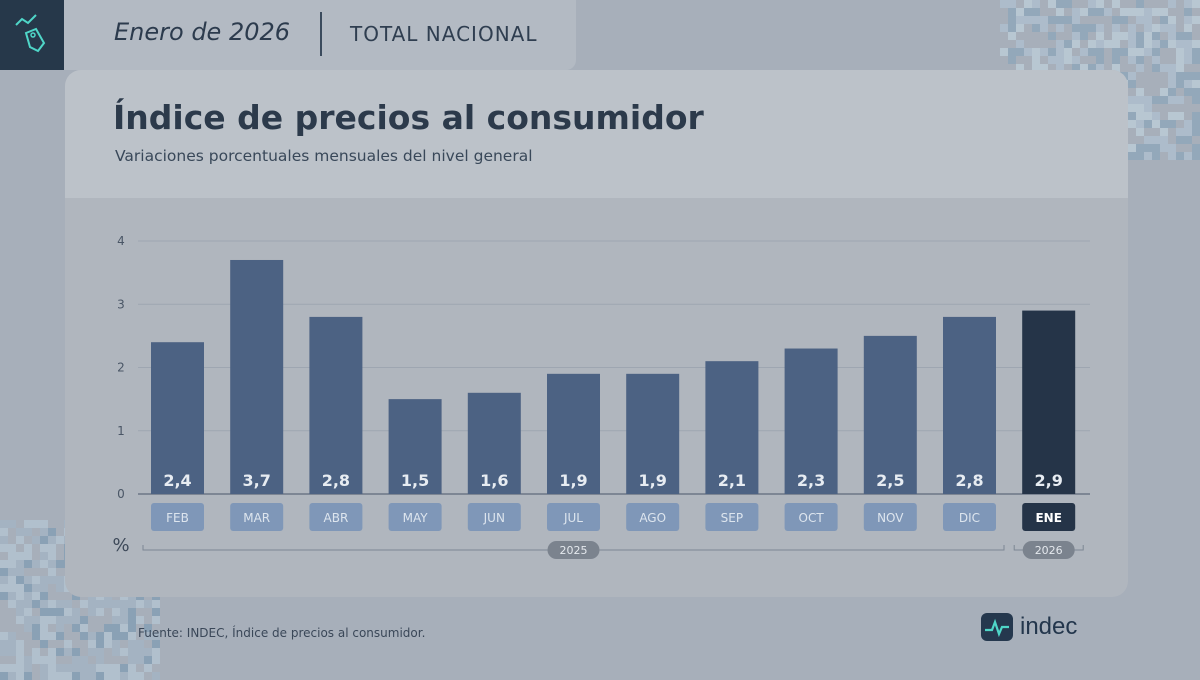 The width and height of the screenshot is (1200, 680). What do you see at coordinates (121, 241) in the screenshot?
I see `y-tick-label: 4` at bounding box center [121, 241].